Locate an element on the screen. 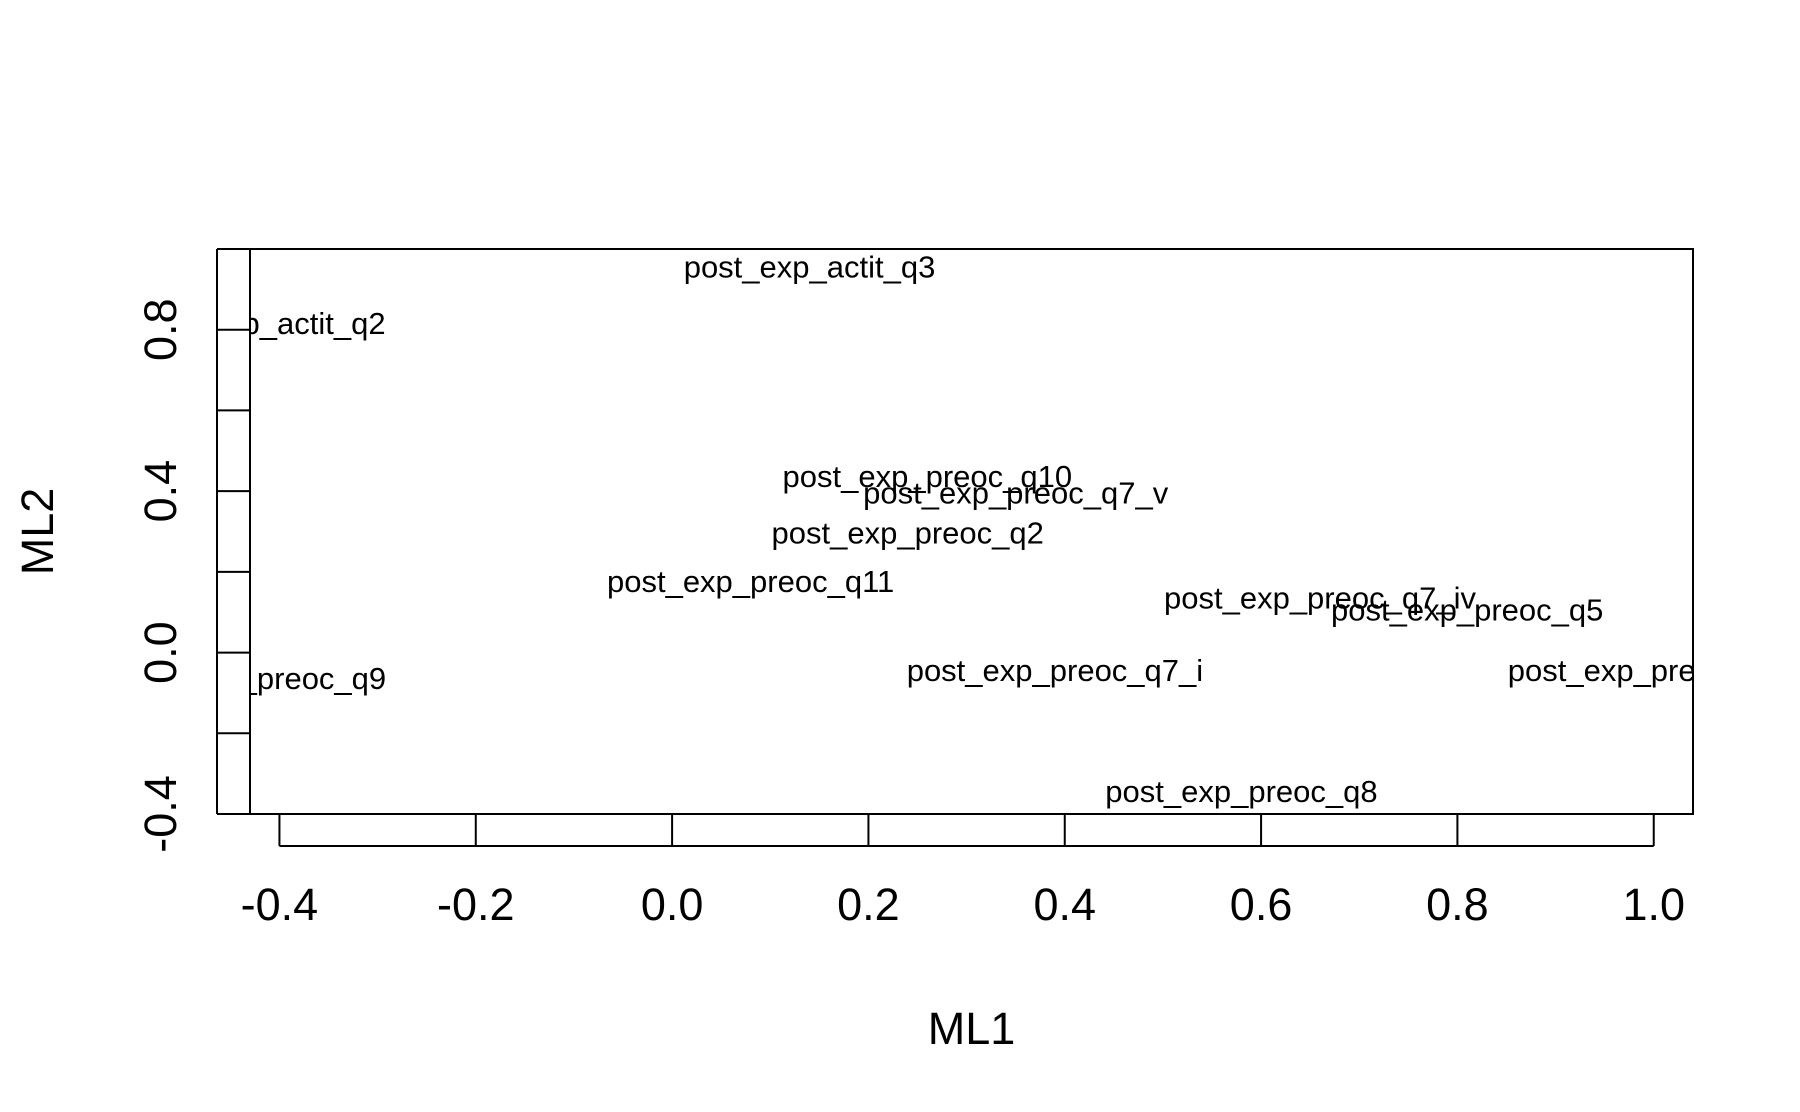  point-label: post_exp_actit_q2 is located at coordinates (260, 323).